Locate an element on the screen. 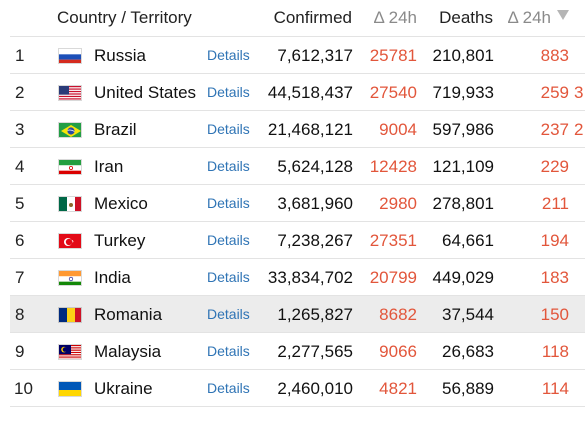 This screenshot has height=433, width=585. rank-cell: 8 is located at coordinates (20, 314).